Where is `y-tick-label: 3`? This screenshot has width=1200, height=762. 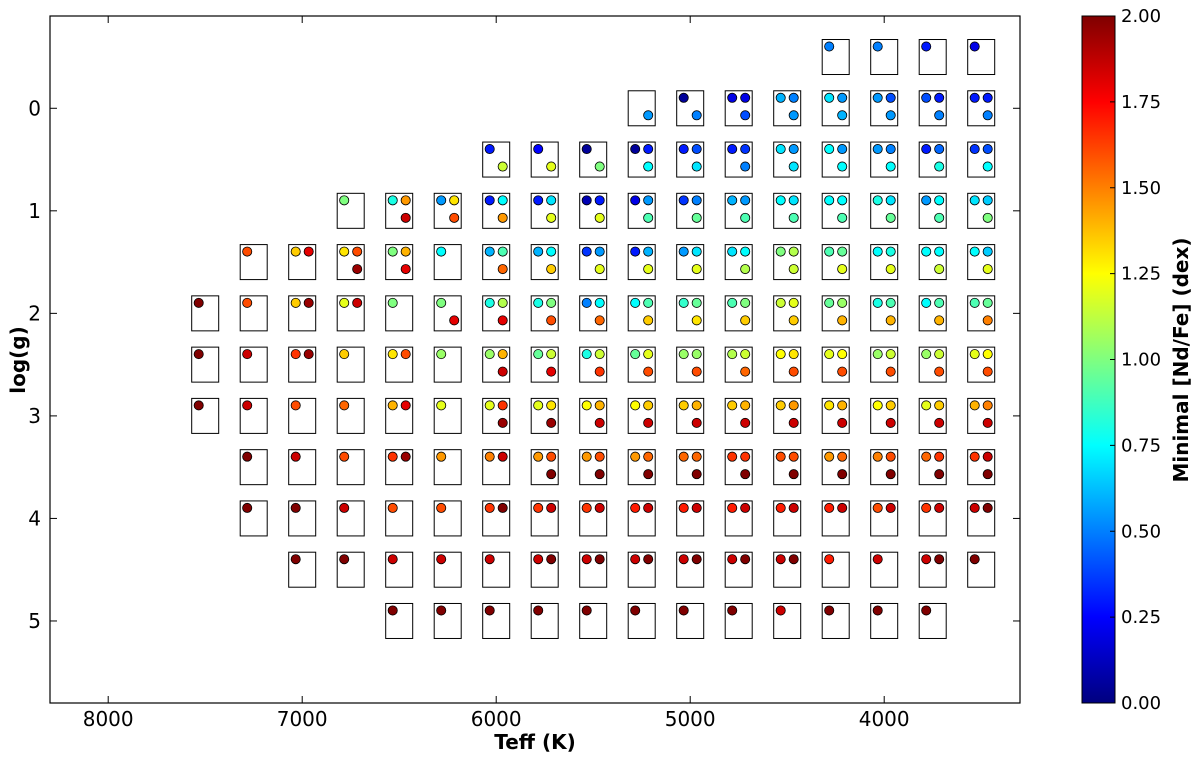 y-tick-label: 3 is located at coordinates (34, 416).